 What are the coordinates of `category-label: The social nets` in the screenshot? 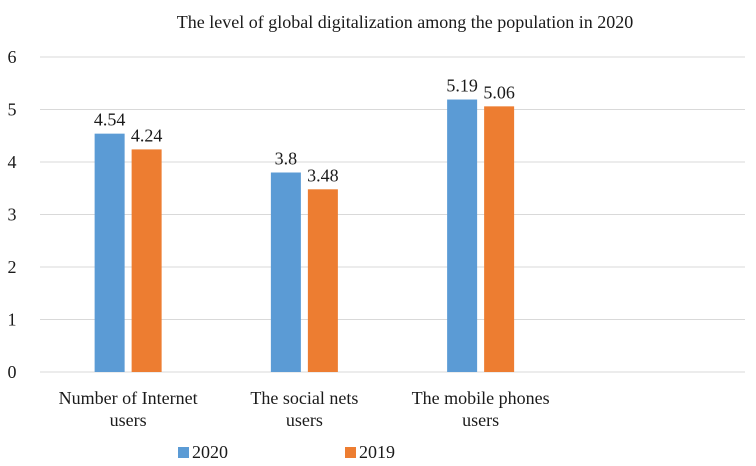 It's located at (304, 398).